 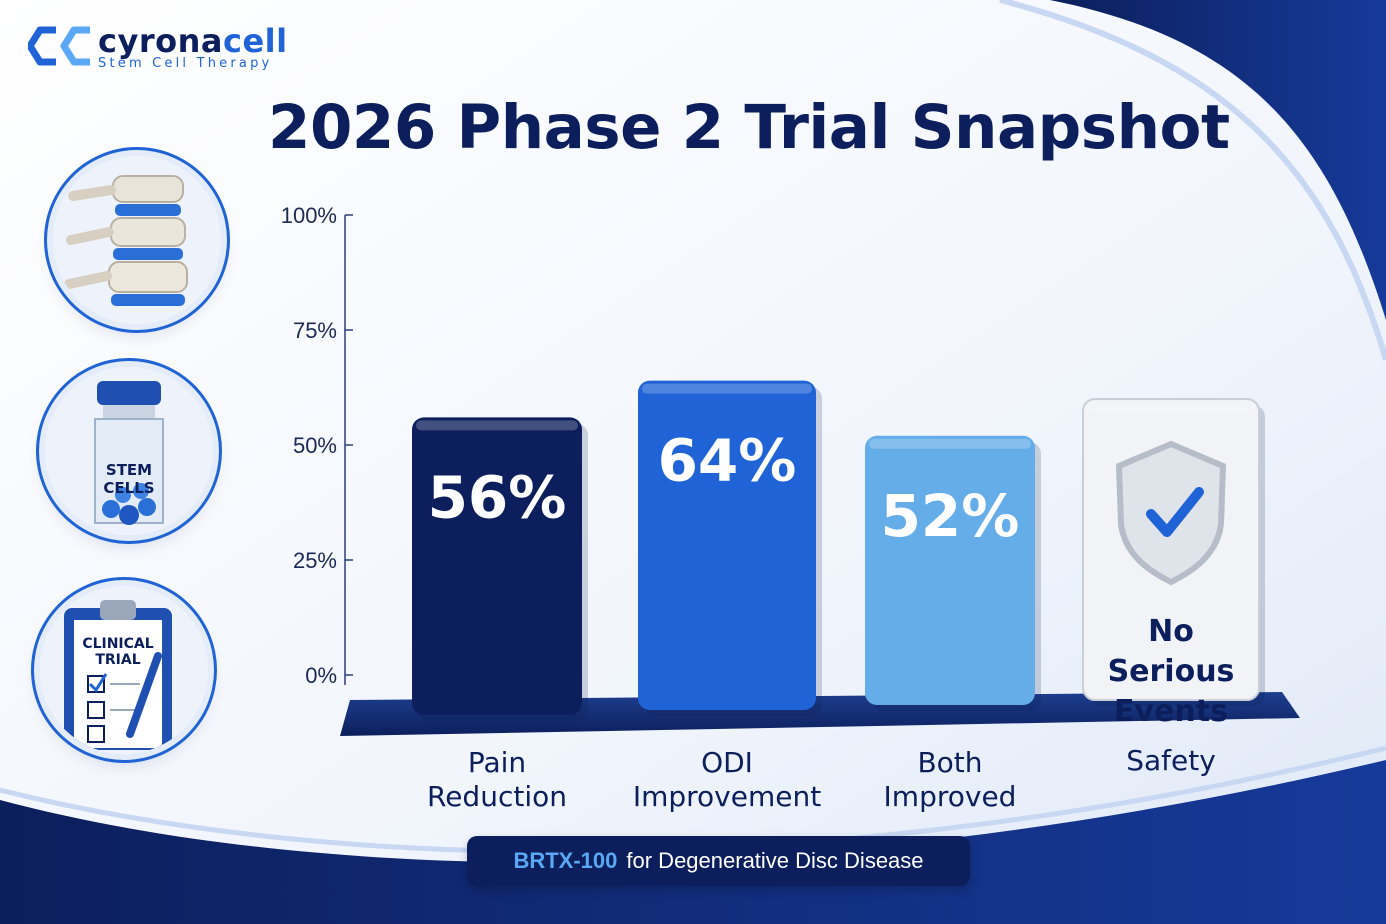 I want to click on brand-logo: cyronacell Stem Cell Therapy, so click(x=158, y=47).